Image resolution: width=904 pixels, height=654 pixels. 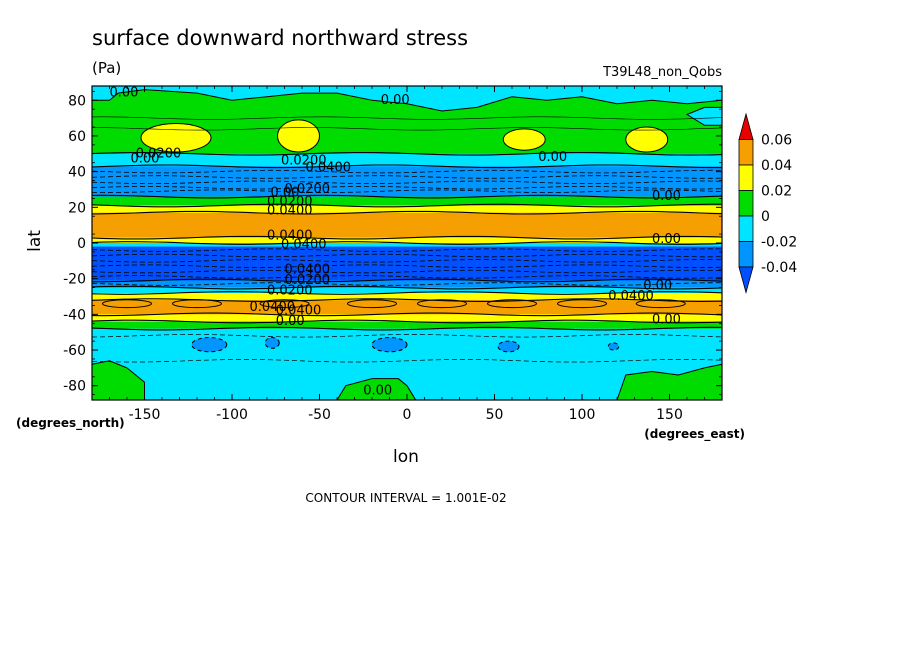 What do you see at coordinates (77, 208) in the screenshot?
I see `y-tick-label: 20` at bounding box center [77, 208].